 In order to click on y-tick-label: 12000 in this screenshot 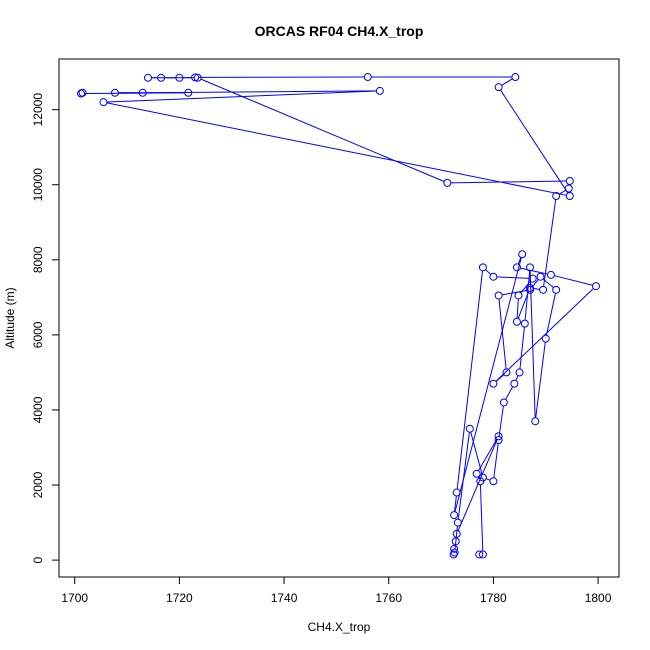, I will do `click(38, 110)`.